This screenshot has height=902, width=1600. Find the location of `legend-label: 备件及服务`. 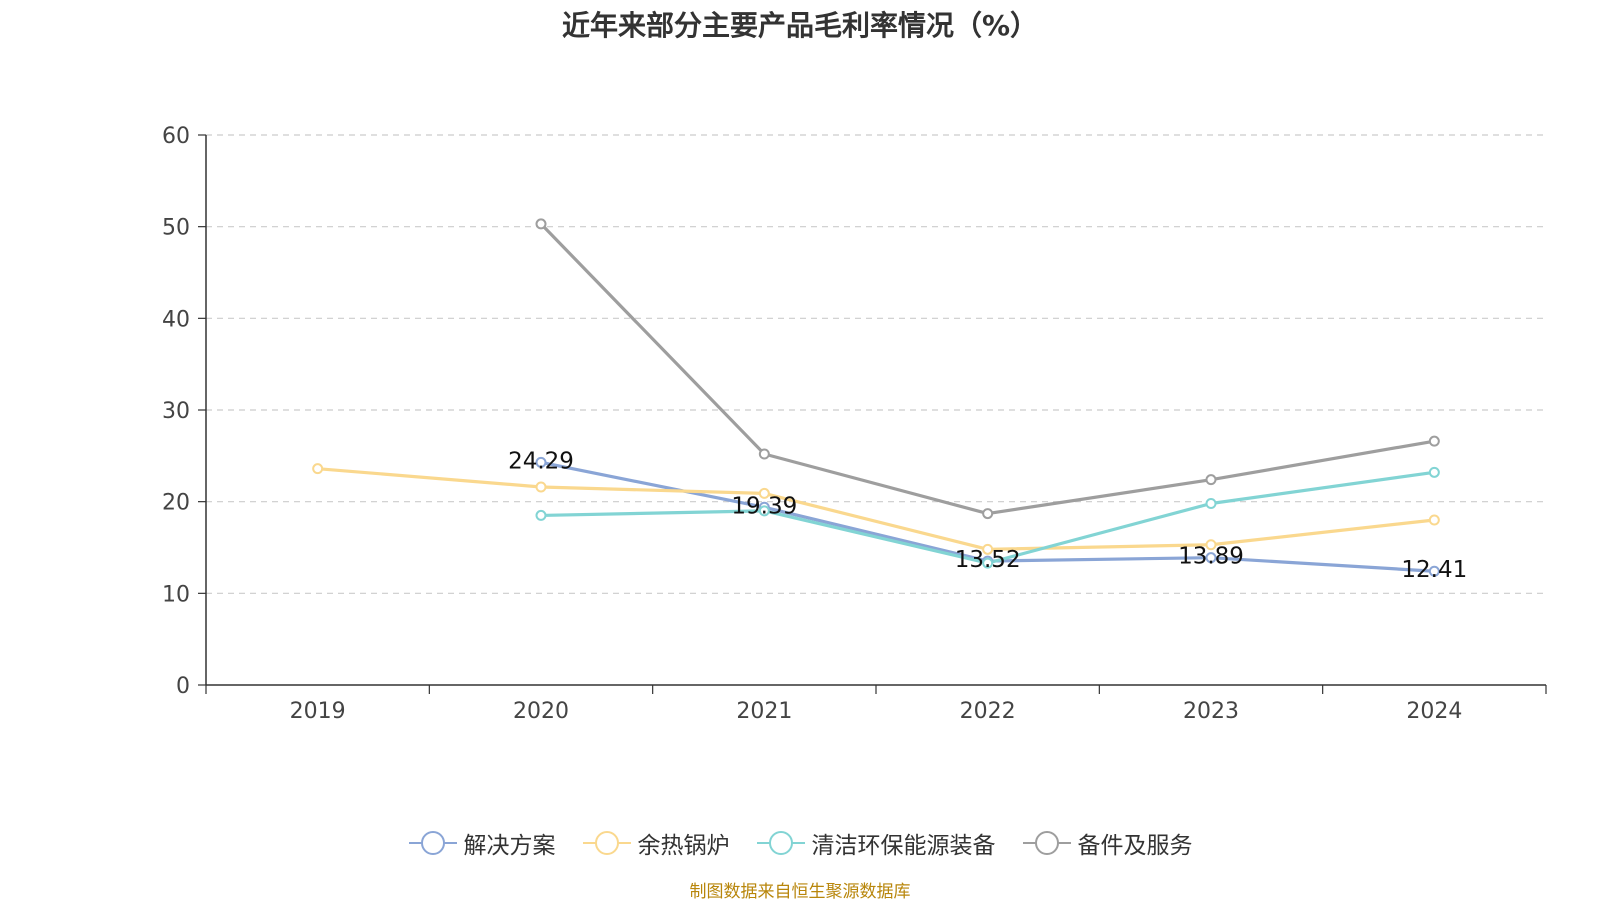

legend-label: 备件及服务 is located at coordinates (1135, 846).